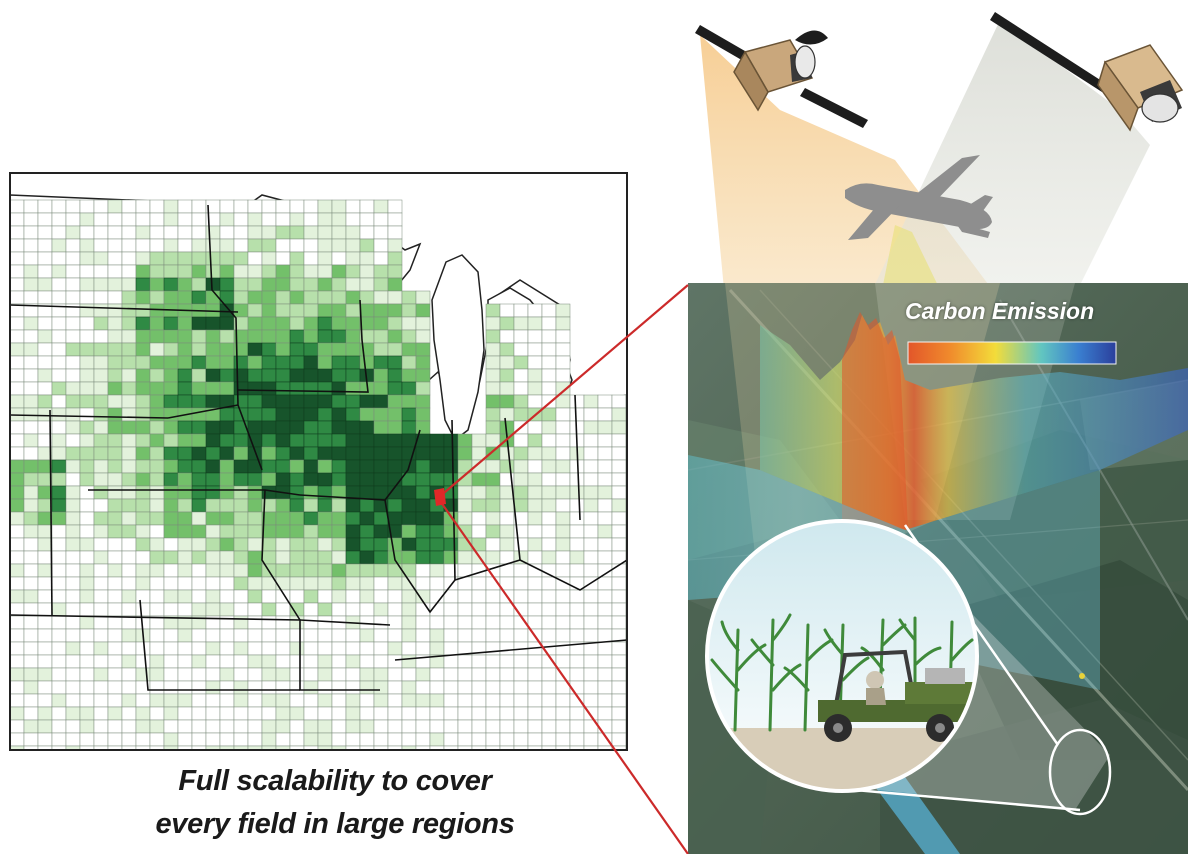  Describe the element at coordinates (781, 76) in the screenshot. I see `satellite-icon` at that location.